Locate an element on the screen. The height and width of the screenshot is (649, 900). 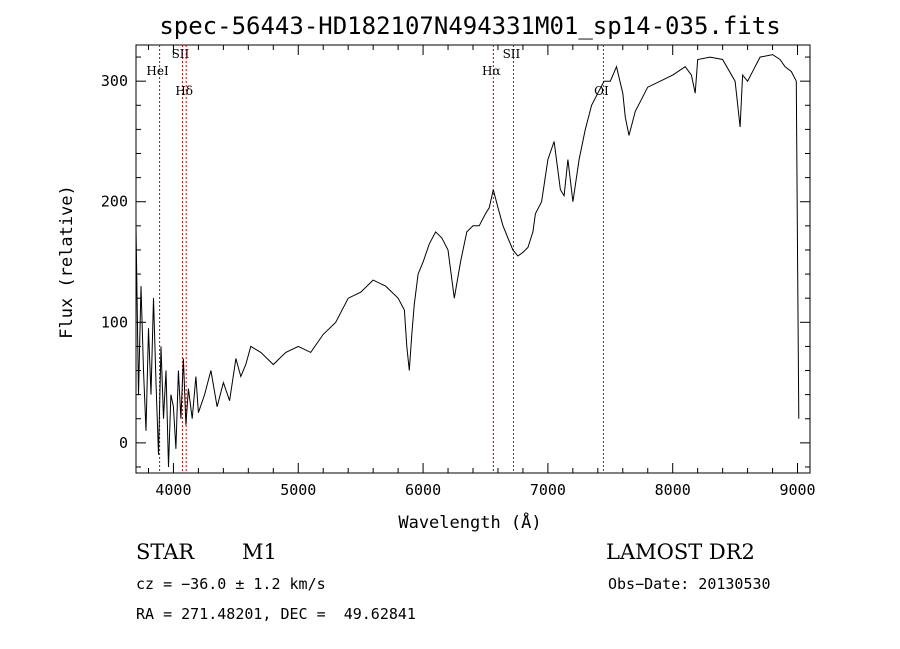
observation-date: Obs−Date: 20130530 is located at coordinates (689, 584).